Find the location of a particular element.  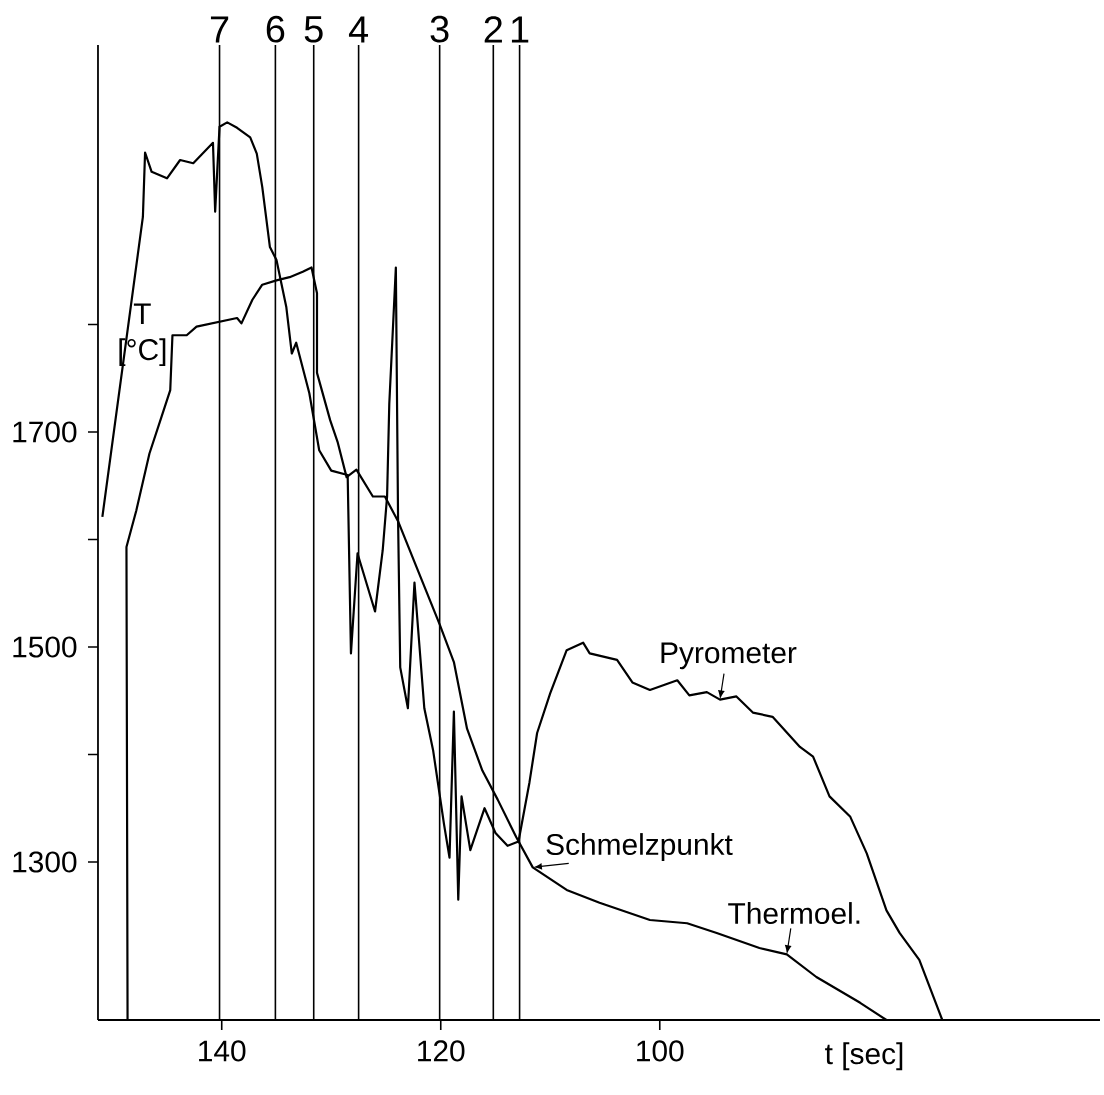

x-axis-title: t [sec] is located at coordinates (864, 1056).